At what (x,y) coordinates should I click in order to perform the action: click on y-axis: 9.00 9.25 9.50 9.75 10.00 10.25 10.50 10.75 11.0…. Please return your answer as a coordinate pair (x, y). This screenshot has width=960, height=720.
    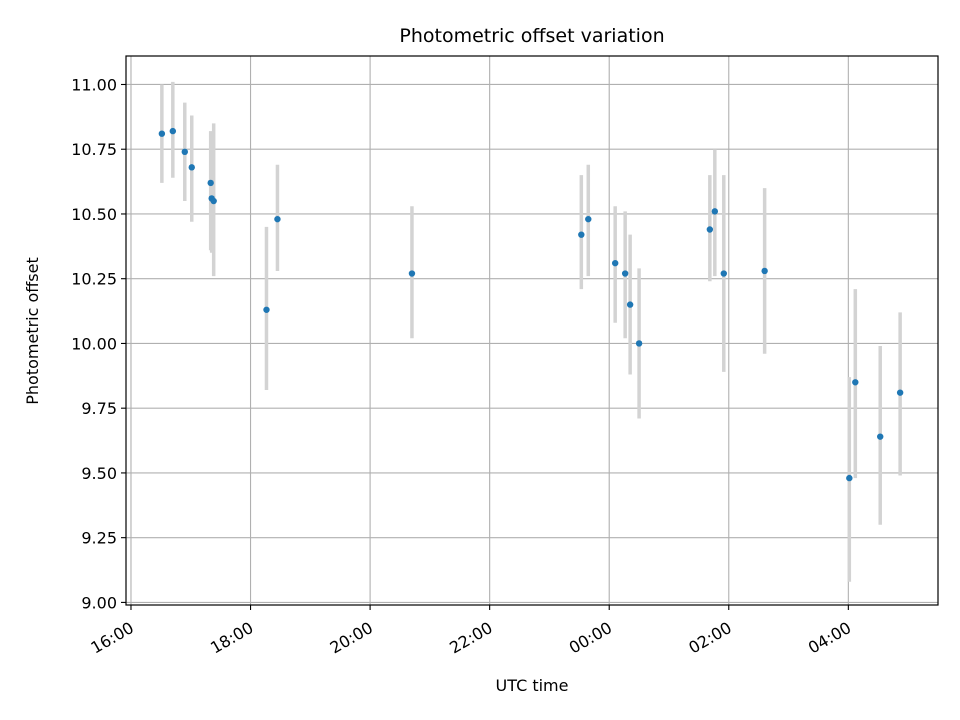
    Looking at the image, I should click on (98, 343).